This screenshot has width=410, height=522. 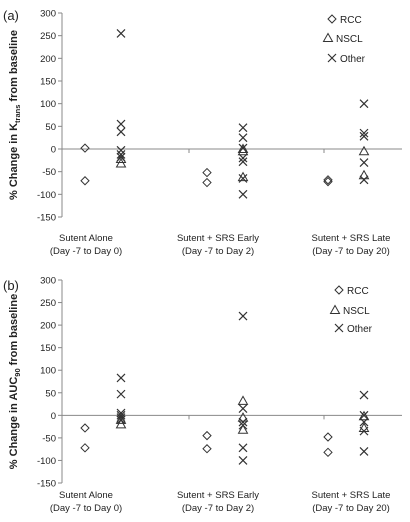 What do you see at coordinates (11, 15) in the screenshot?
I see `panel-label: (a)` at bounding box center [11, 15].